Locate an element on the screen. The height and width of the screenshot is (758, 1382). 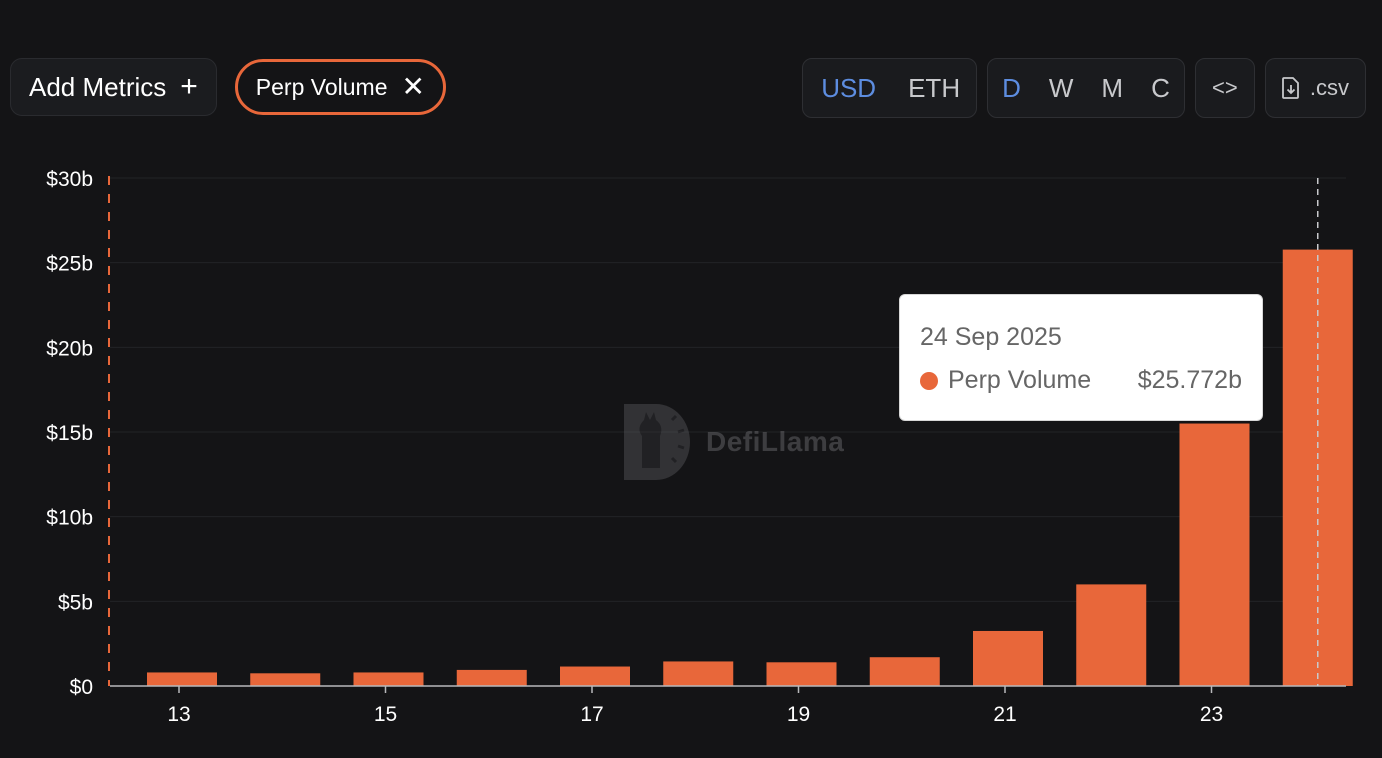
embed-button: <> is located at coordinates (1224, 88).